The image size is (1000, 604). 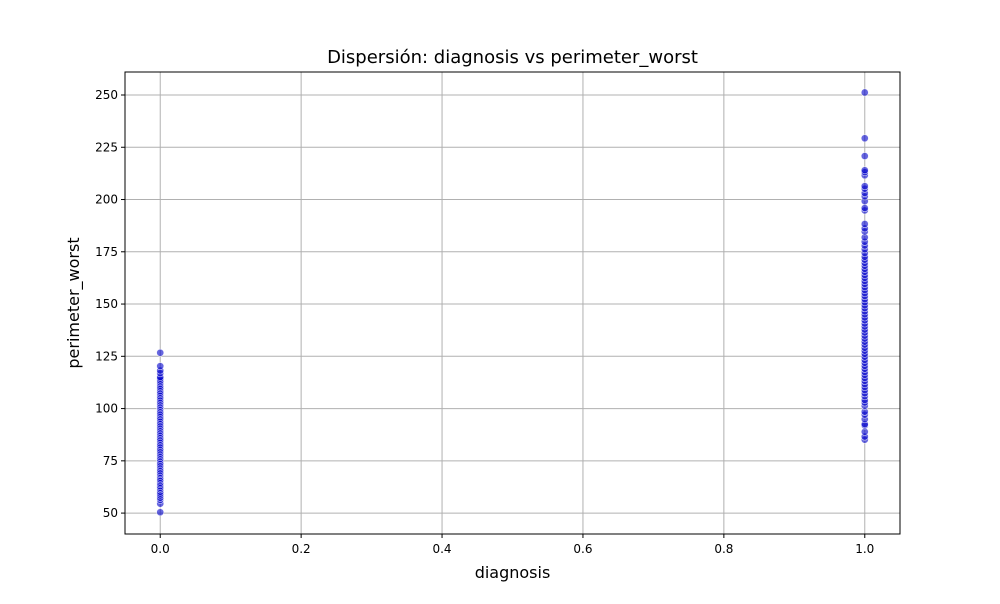 I want to click on x-tick-label: 1.0, so click(x=864, y=549).